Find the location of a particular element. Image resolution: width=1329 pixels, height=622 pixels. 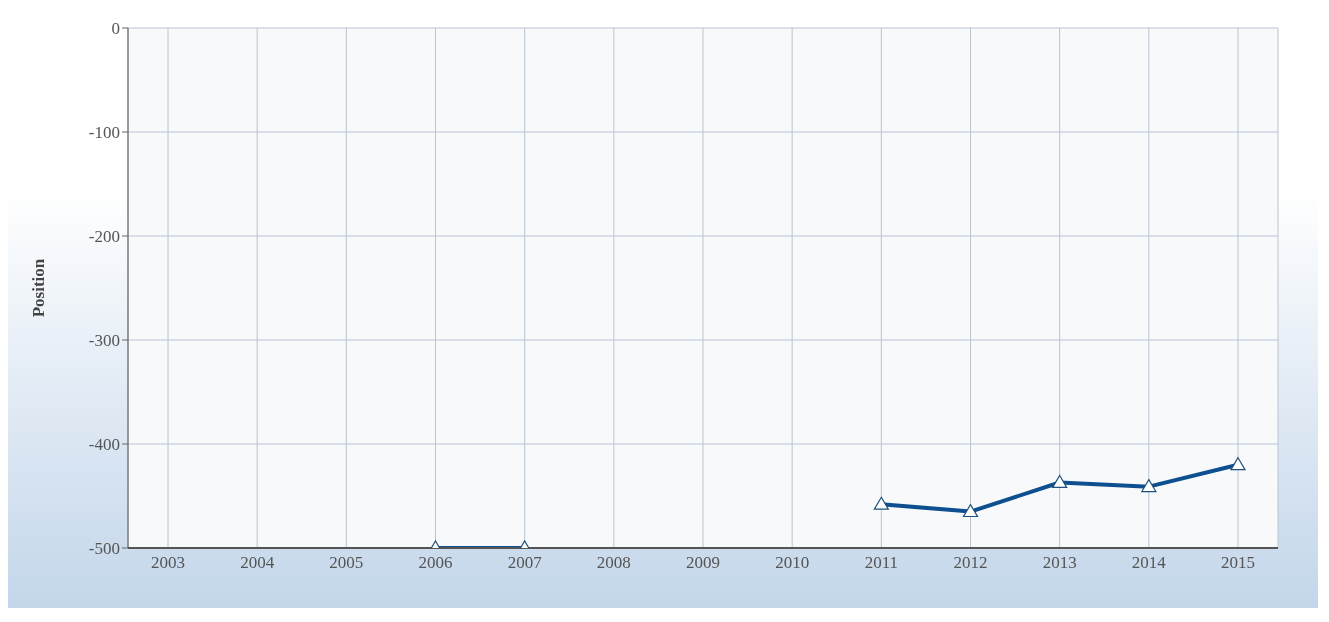

x-tick-label: 2013 is located at coordinates (1059, 563).